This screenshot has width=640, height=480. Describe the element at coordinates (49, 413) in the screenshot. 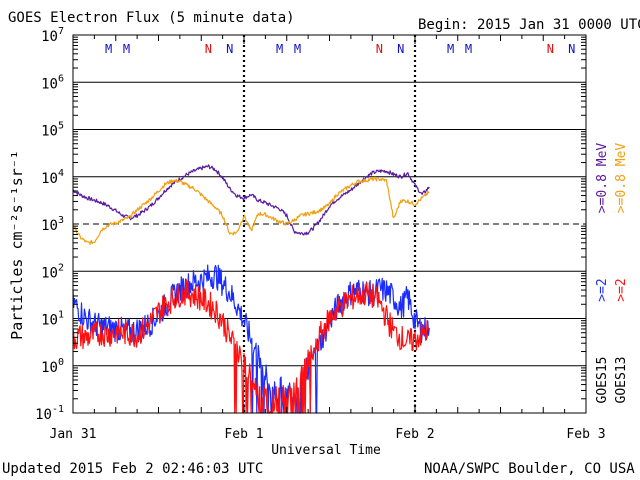

I see `y-tick-label: 10⁻¹` at that location.